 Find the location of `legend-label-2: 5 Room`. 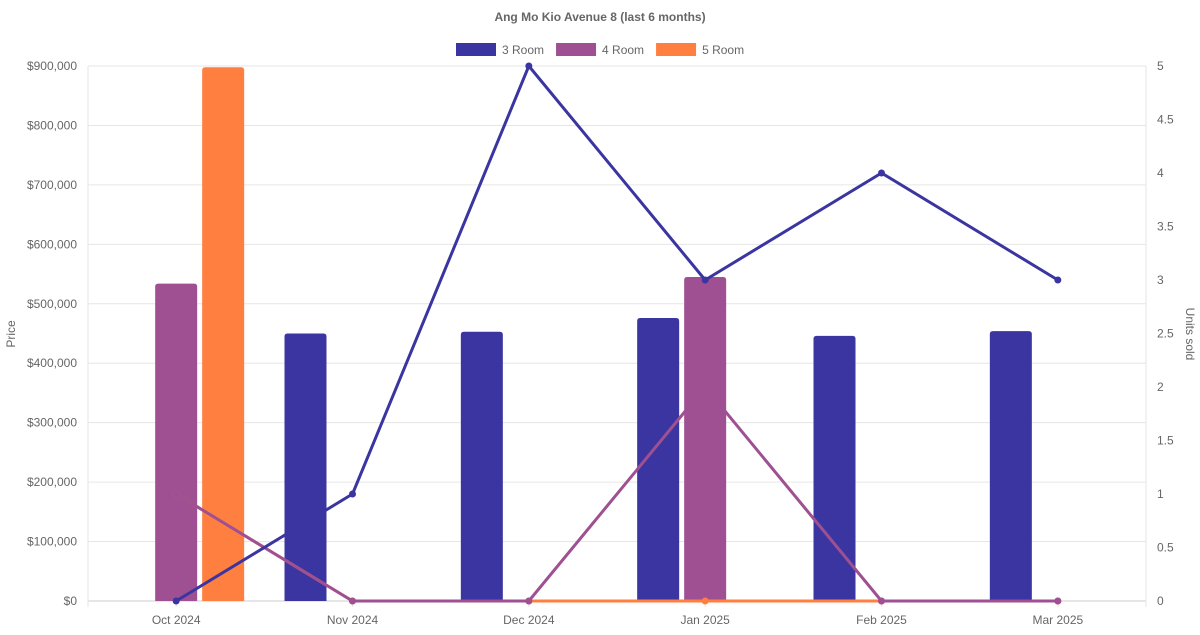

legend-label-2: 5 Room is located at coordinates (723, 50).